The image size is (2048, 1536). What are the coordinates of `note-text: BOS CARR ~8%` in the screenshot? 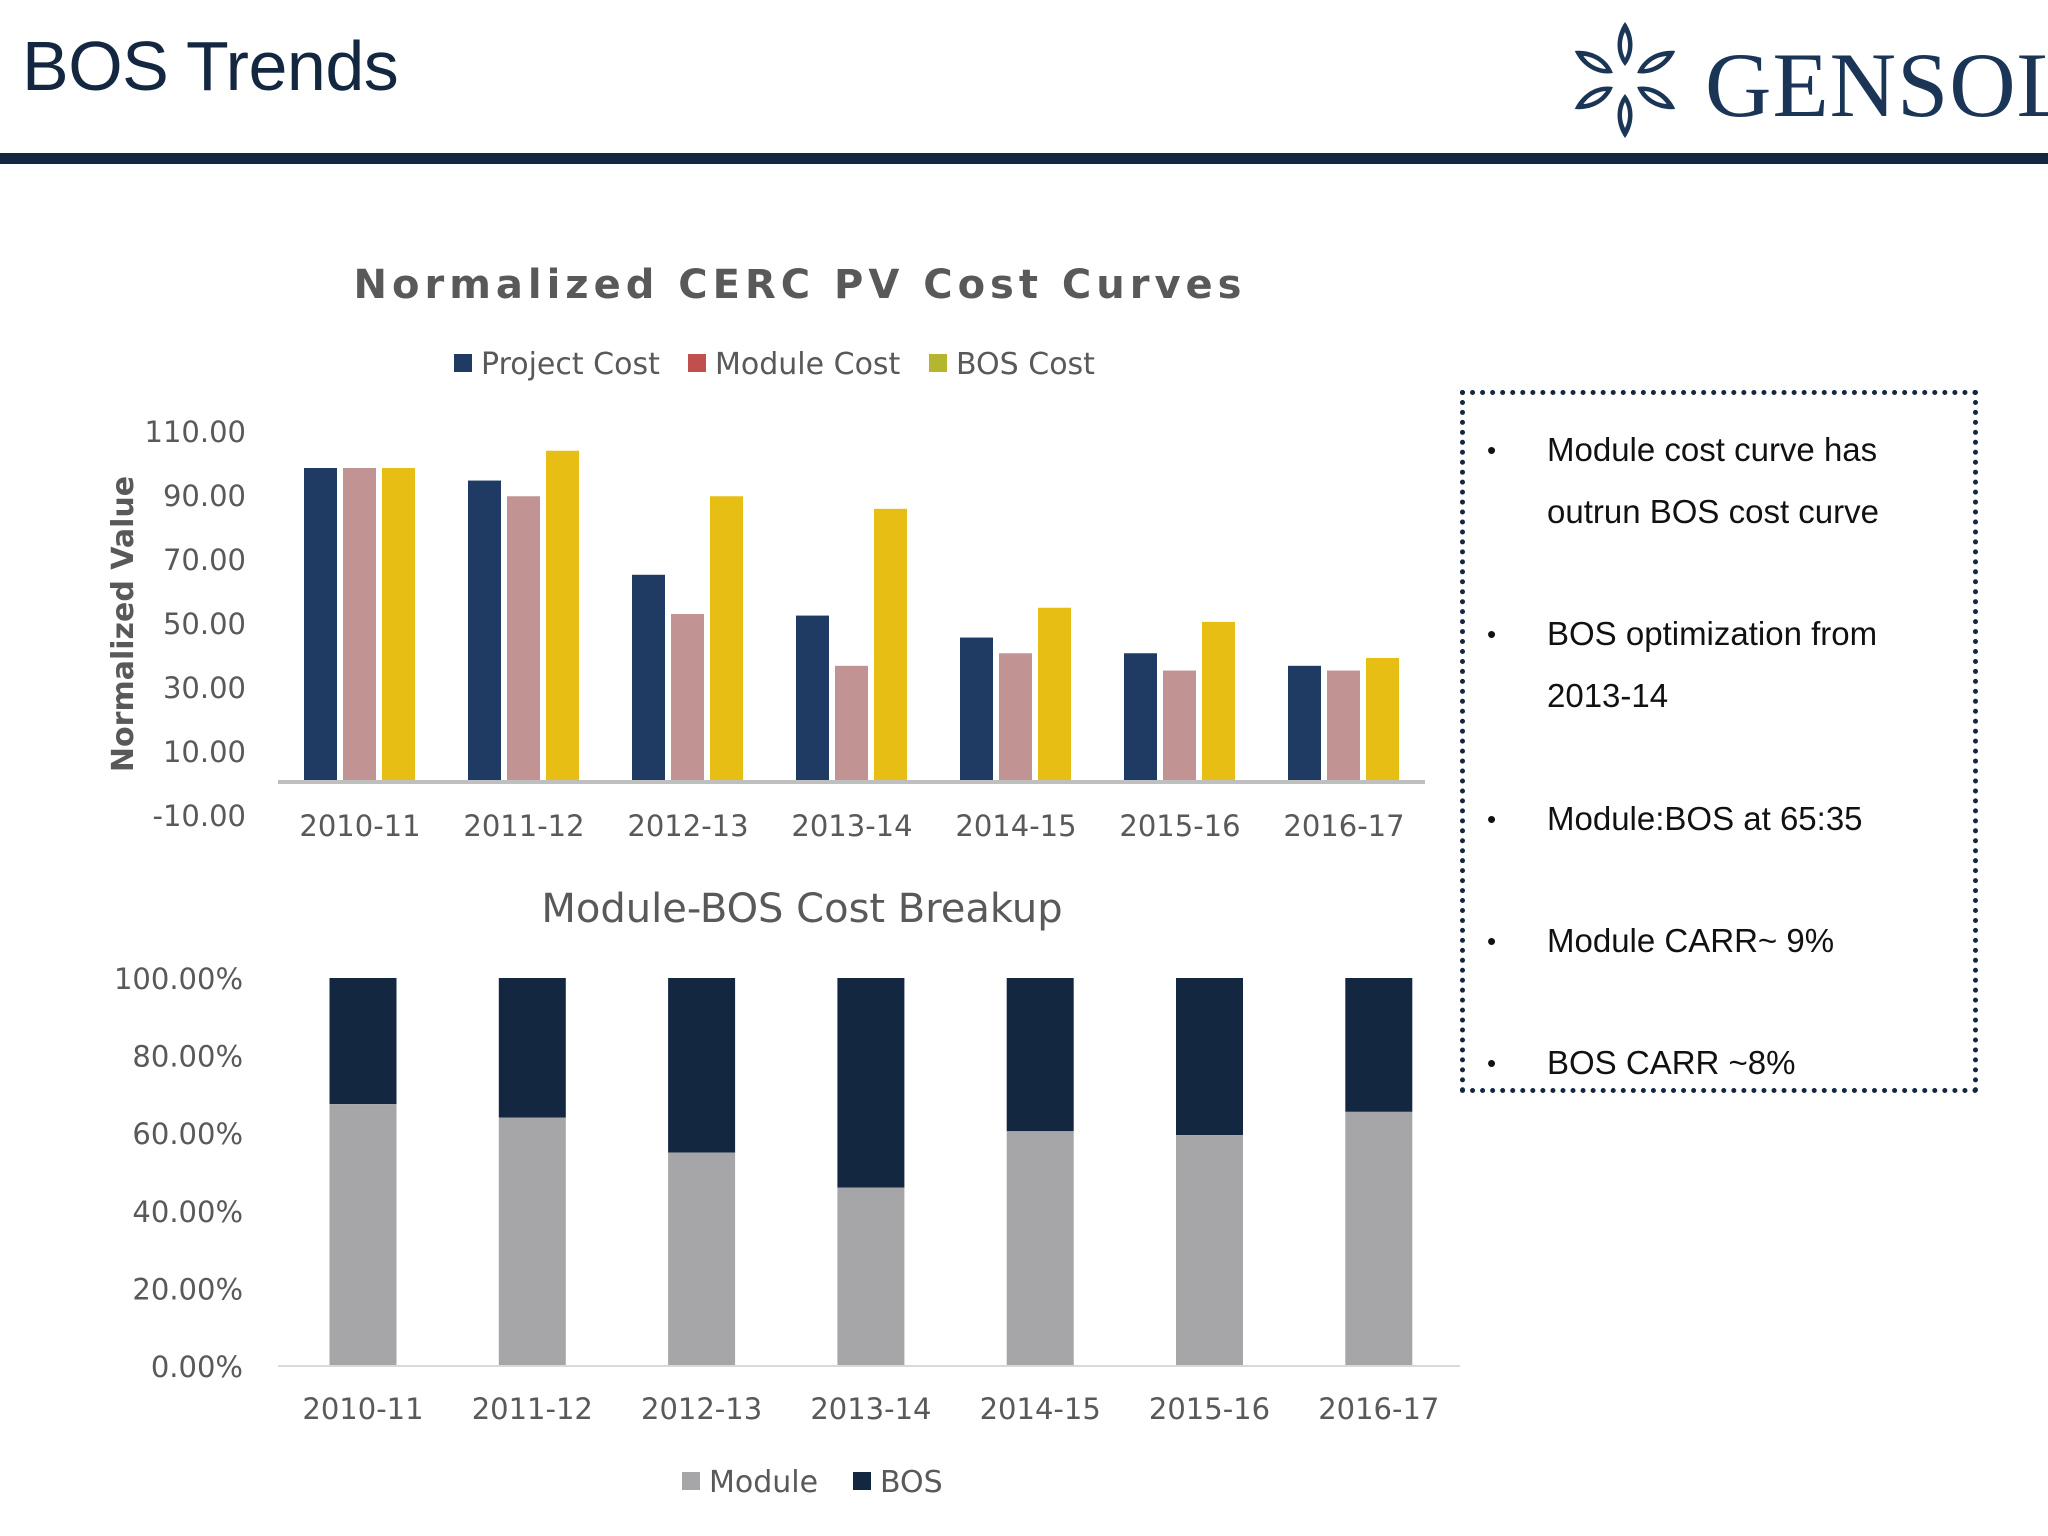 It's located at (1671, 1062).